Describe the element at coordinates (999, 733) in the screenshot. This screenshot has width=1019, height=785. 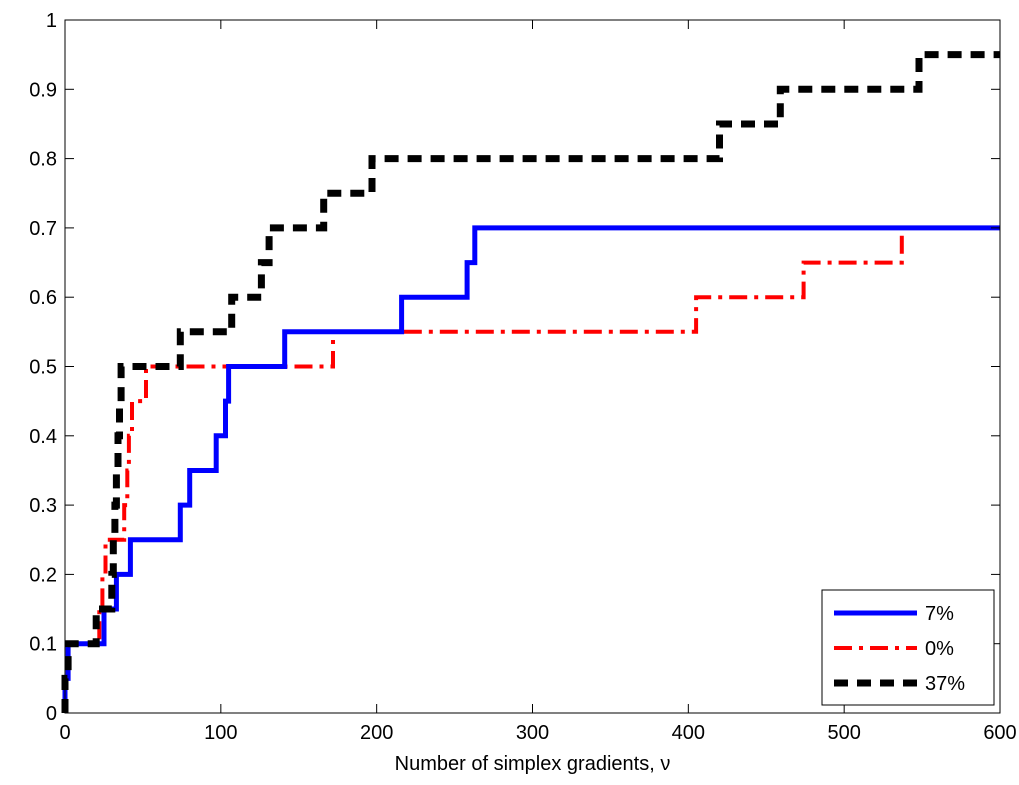
I see `x-tick-label: 600` at that location.